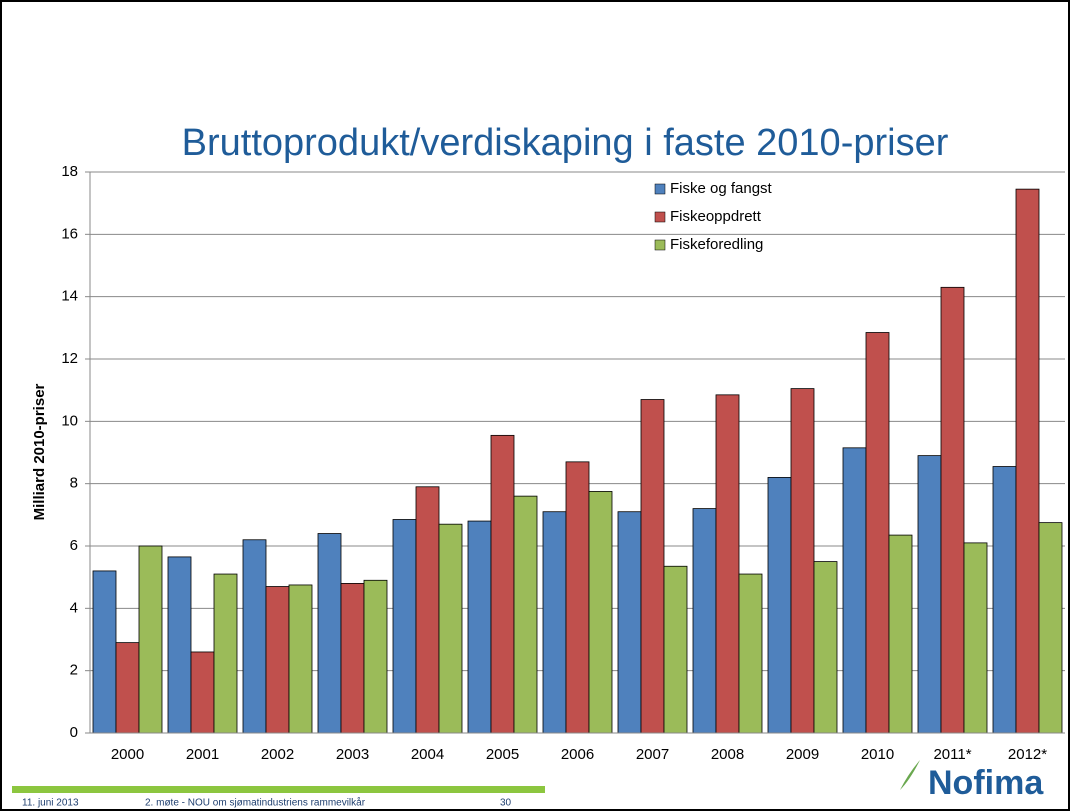 This screenshot has width=1070, height=811. What do you see at coordinates (202, 754) in the screenshot?
I see `x-tick-label: 2001` at bounding box center [202, 754].